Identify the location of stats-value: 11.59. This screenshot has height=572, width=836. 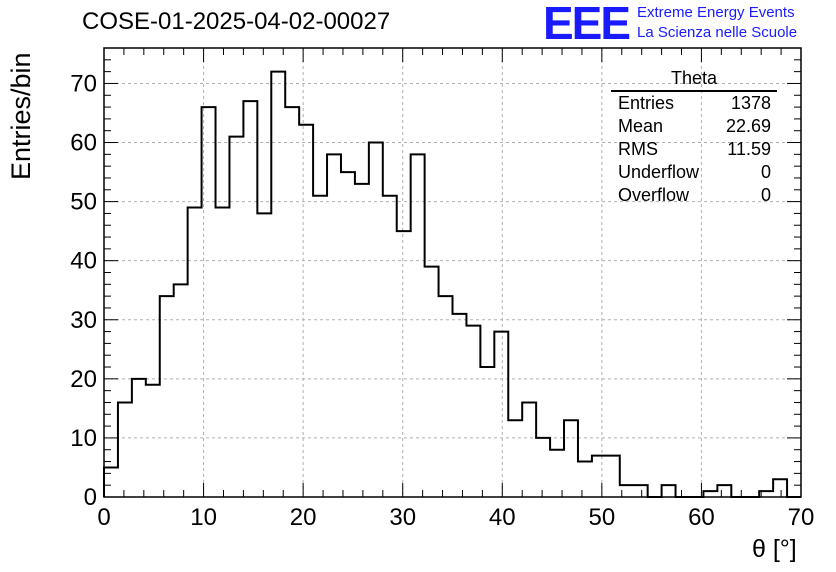
(749, 149).